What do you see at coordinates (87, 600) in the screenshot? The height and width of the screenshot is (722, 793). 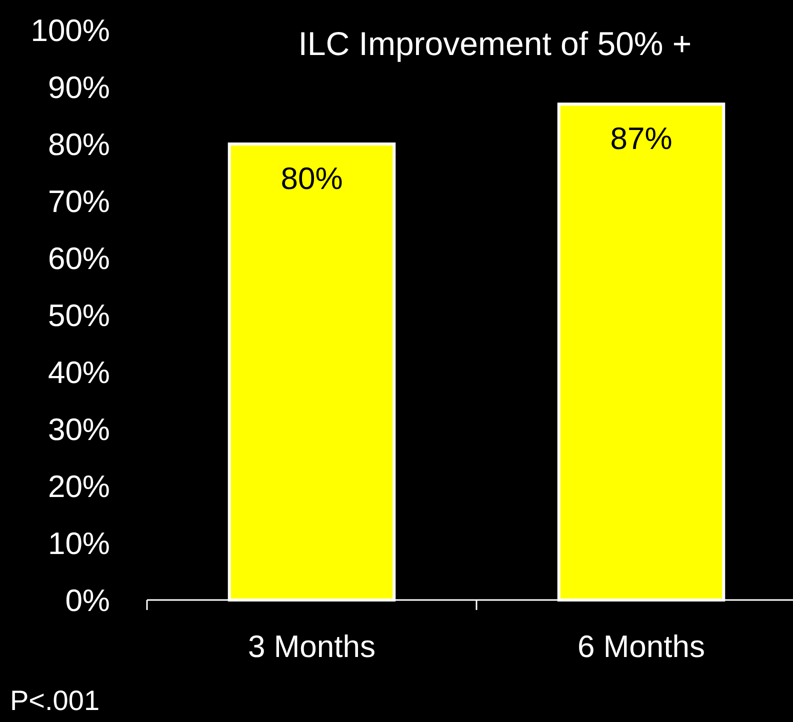 I see `y-tick-label: 0%` at bounding box center [87, 600].